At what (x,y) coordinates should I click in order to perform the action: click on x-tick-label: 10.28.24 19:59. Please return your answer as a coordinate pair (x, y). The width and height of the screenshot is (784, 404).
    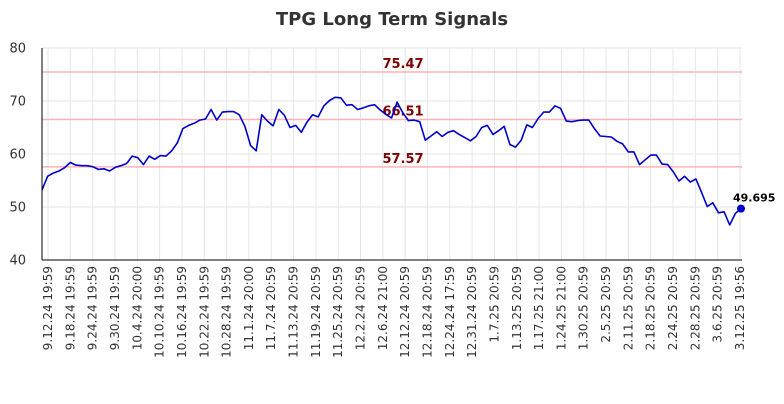
    Looking at the image, I should click on (227, 312).